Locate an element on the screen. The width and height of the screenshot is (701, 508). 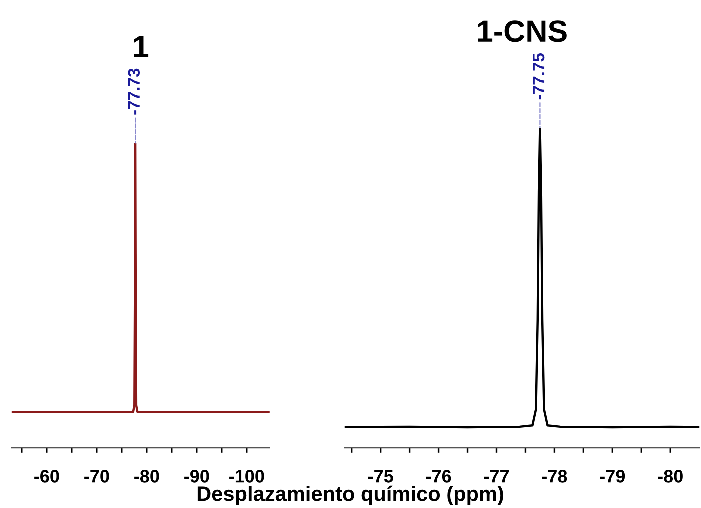
x-tick-label: -77 is located at coordinates (496, 476).